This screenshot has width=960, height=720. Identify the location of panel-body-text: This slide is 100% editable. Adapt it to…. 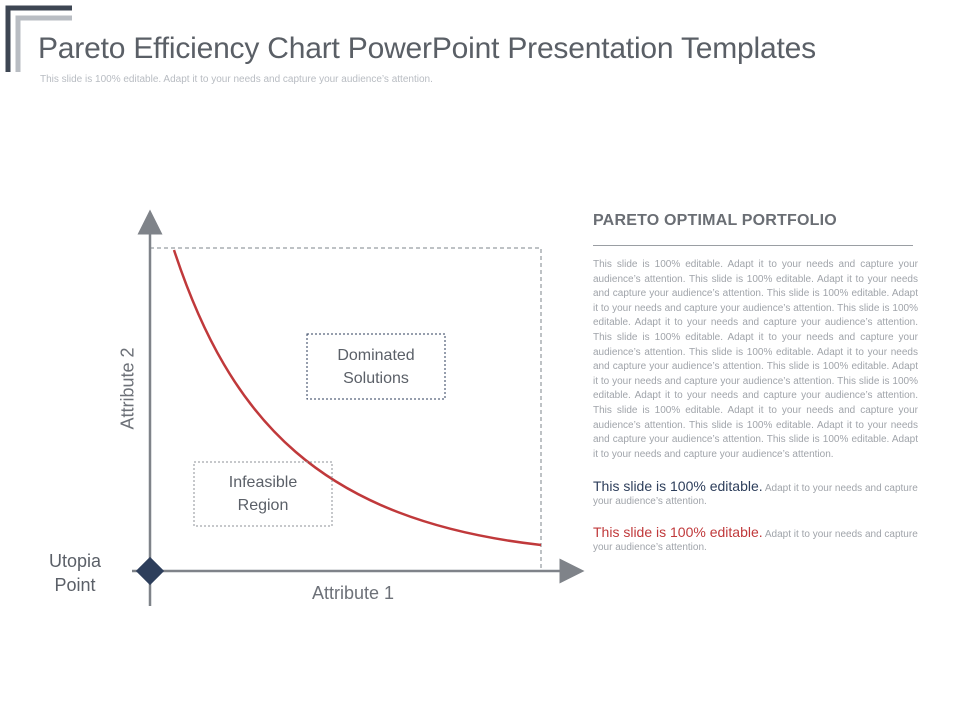
(755, 359).